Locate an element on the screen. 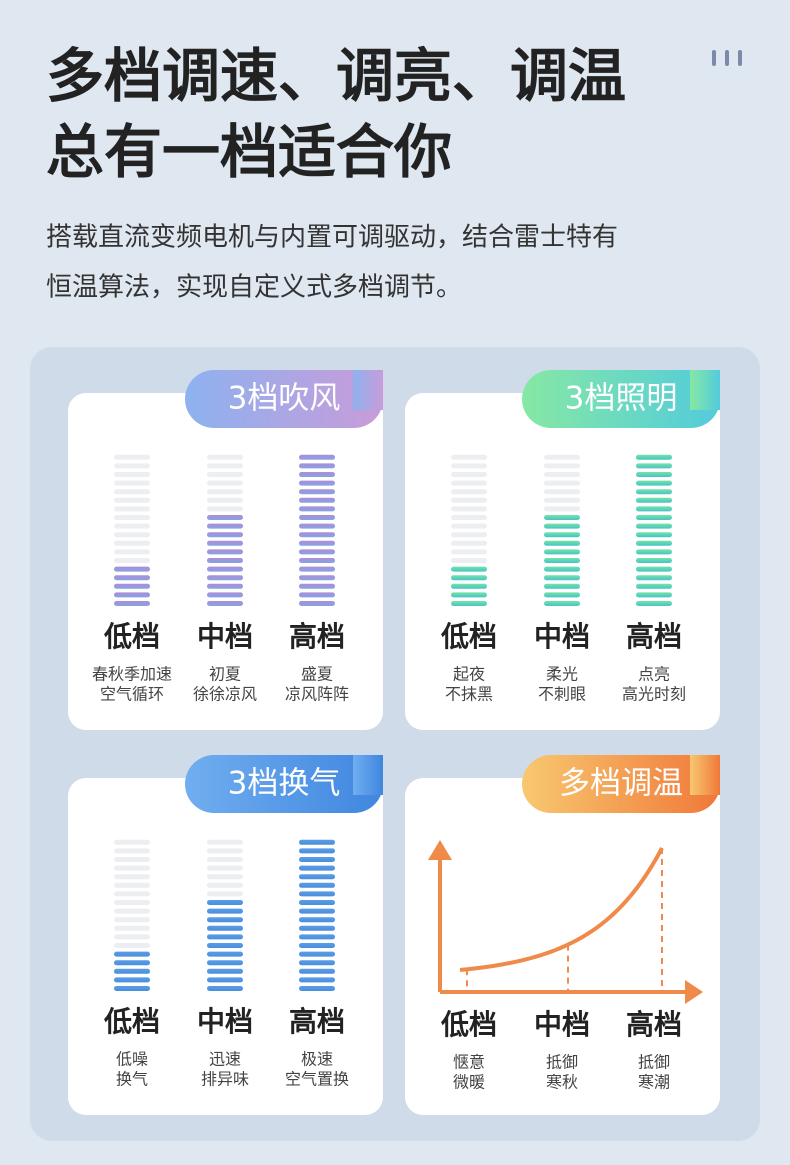  tag-label: 多档调温 is located at coordinates (621, 784).